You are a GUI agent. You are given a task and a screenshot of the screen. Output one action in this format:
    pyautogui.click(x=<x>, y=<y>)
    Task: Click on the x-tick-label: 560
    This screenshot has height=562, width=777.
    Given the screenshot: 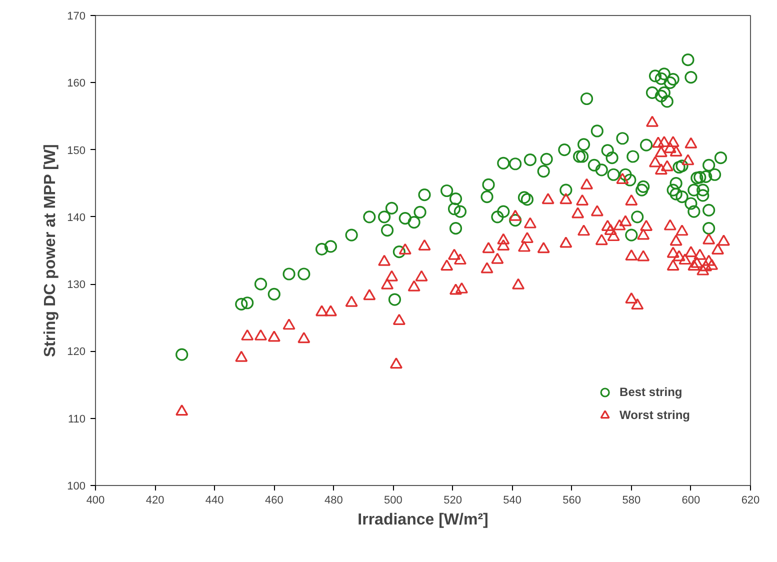 What is the action you would take?
    pyautogui.click(x=572, y=500)
    